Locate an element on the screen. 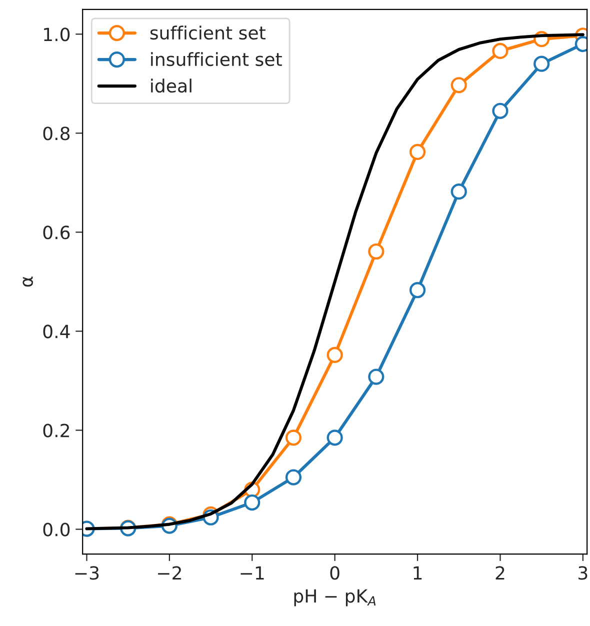 This screenshot has width=590, height=626. legend-label: ideal is located at coordinates (171, 85).